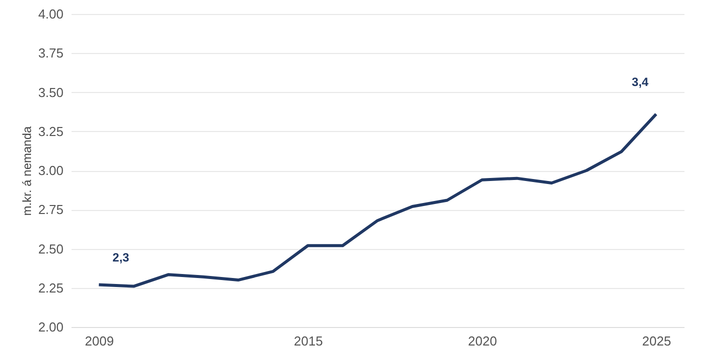 This screenshot has height=354, width=720. I want to click on x-tick-label: 2009, so click(99, 341).